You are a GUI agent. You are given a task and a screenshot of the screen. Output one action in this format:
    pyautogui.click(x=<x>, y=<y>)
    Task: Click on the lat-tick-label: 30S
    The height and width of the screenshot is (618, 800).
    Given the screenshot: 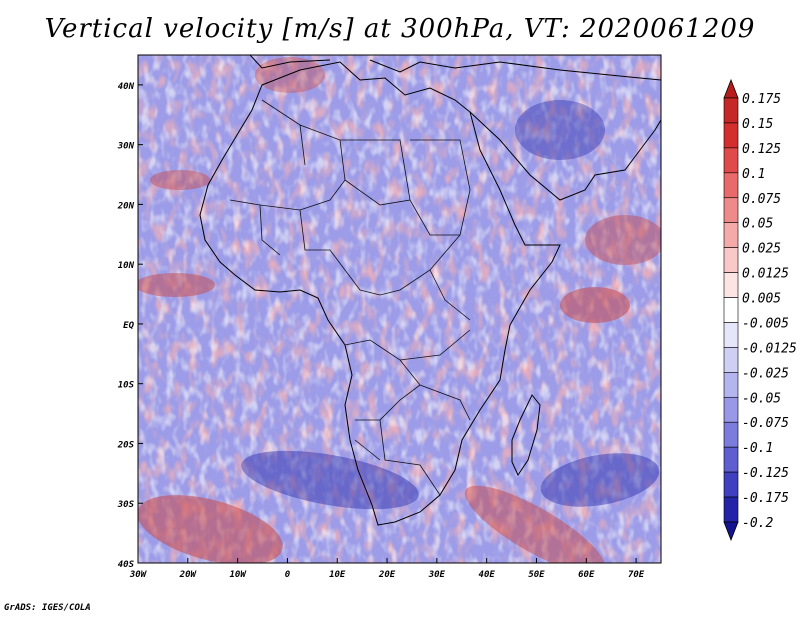 What is the action you would take?
    pyautogui.click(x=126, y=505)
    